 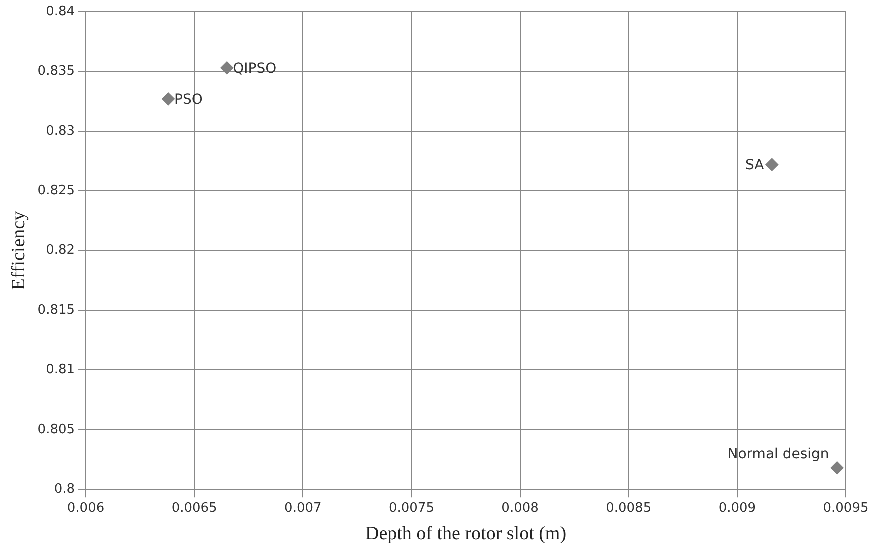 What do you see at coordinates (520, 508) in the screenshot?
I see `x-tick-label: 0.008` at bounding box center [520, 508].